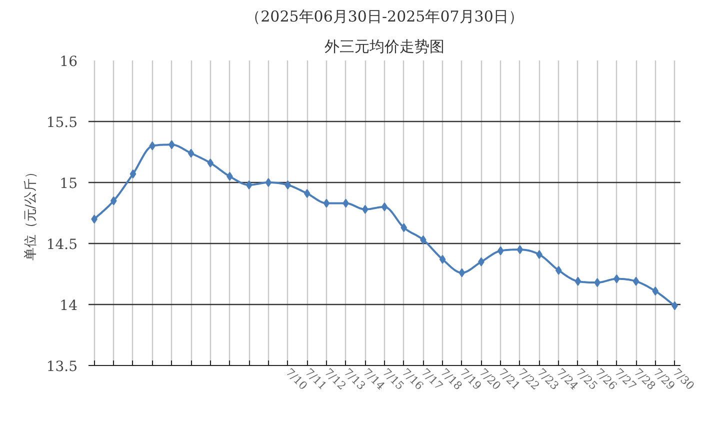  Describe the element at coordinates (62, 367) in the screenshot. I see `y-tick-label: 13.5` at that location.